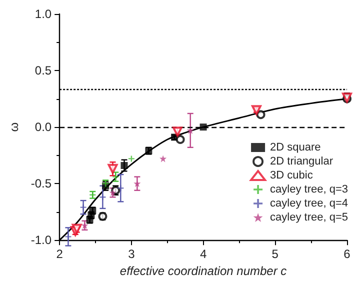  I want to click on x-axis-title: effective coordination number c, so click(203, 271).